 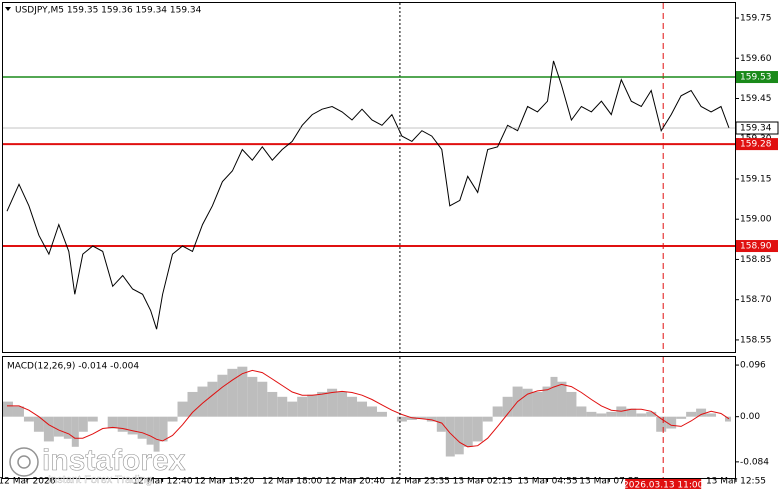 I want to click on y-tick-label: 159.75, so click(x=756, y=19).